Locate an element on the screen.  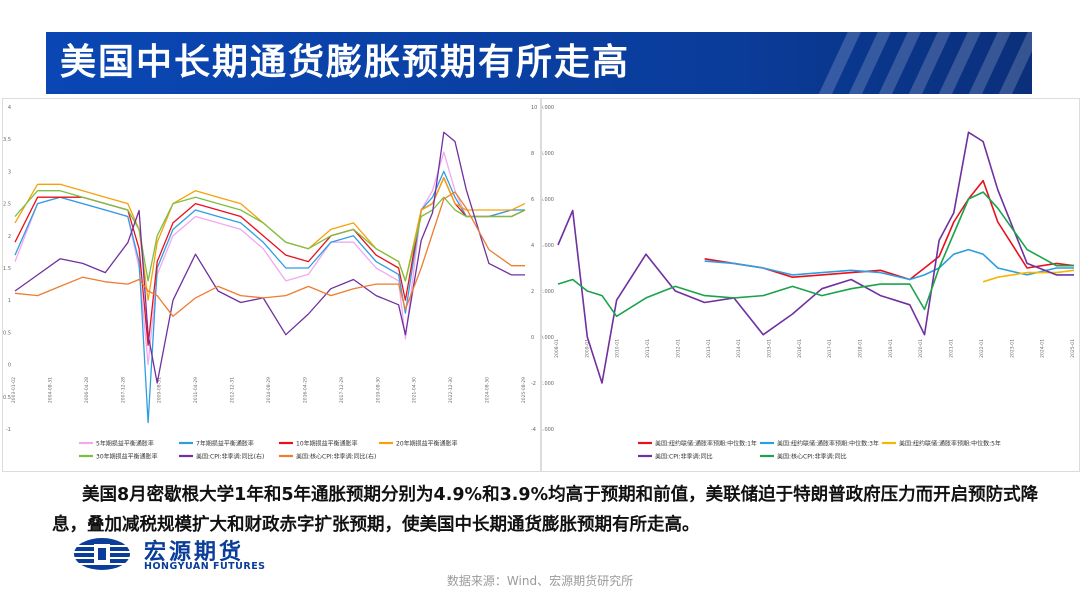
left-axis-tick-label: 6.000 is located at coordinates (548, 200).